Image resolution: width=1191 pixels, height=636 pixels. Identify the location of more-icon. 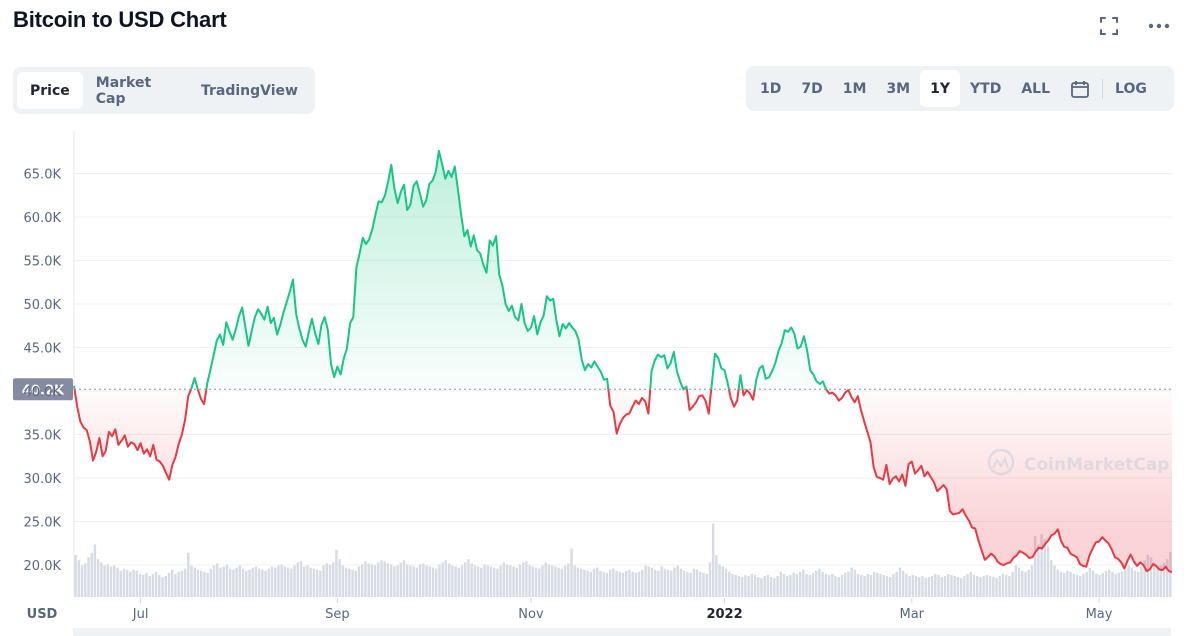
(1159, 26).